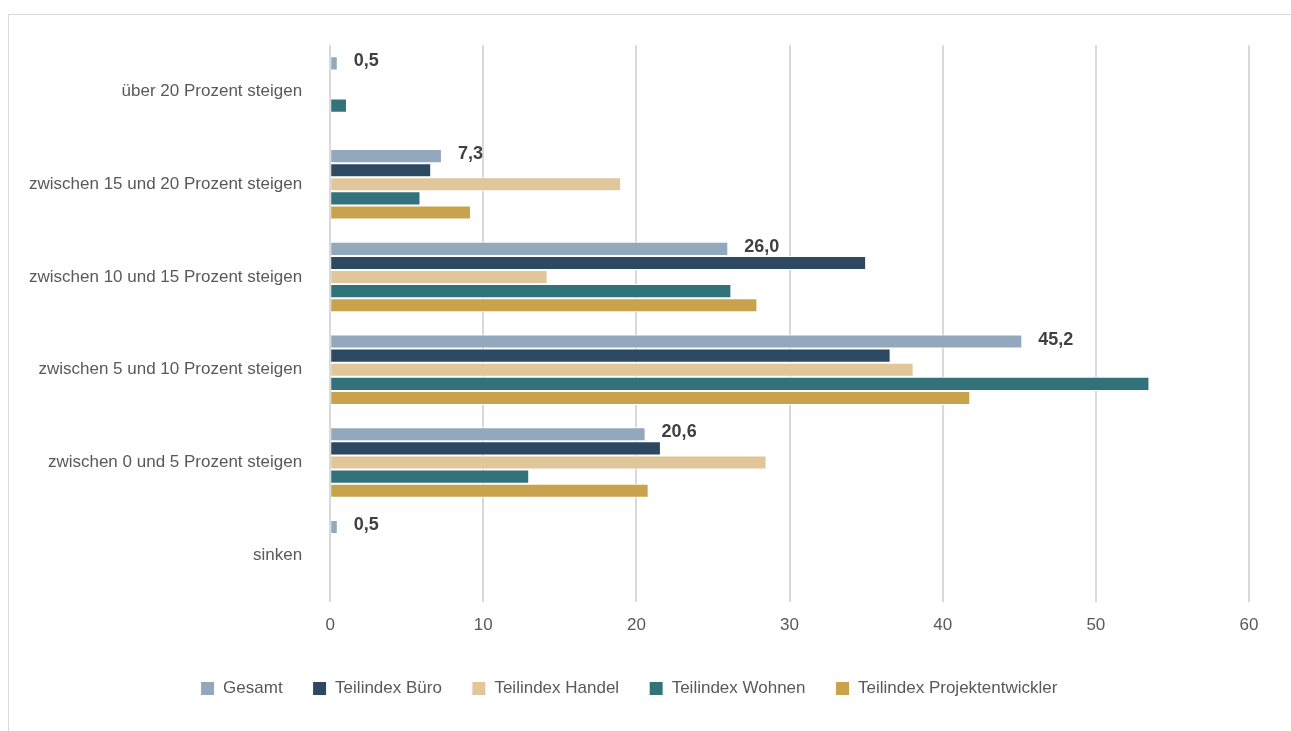 This screenshot has height=731, width=1291. I want to click on data-label: 20,6, so click(679, 431).